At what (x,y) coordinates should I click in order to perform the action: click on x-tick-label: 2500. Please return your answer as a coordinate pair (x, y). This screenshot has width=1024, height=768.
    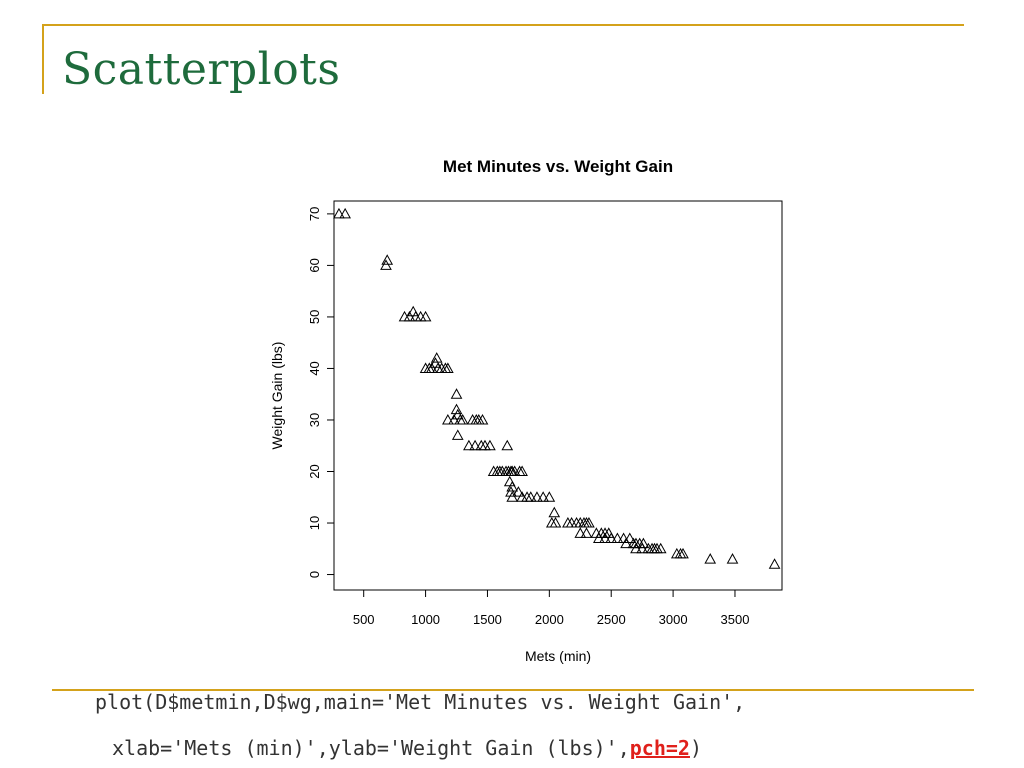
    Looking at the image, I should click on (611, 619).